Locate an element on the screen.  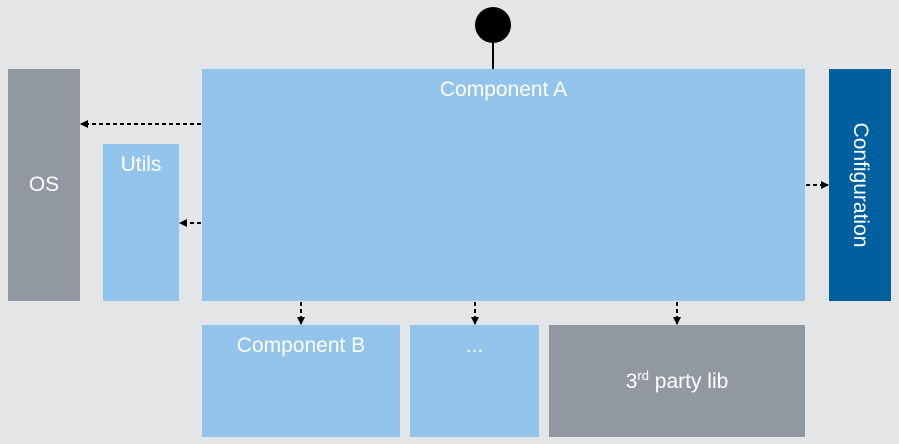
os-label: OS is located at coordinates (44, 184).